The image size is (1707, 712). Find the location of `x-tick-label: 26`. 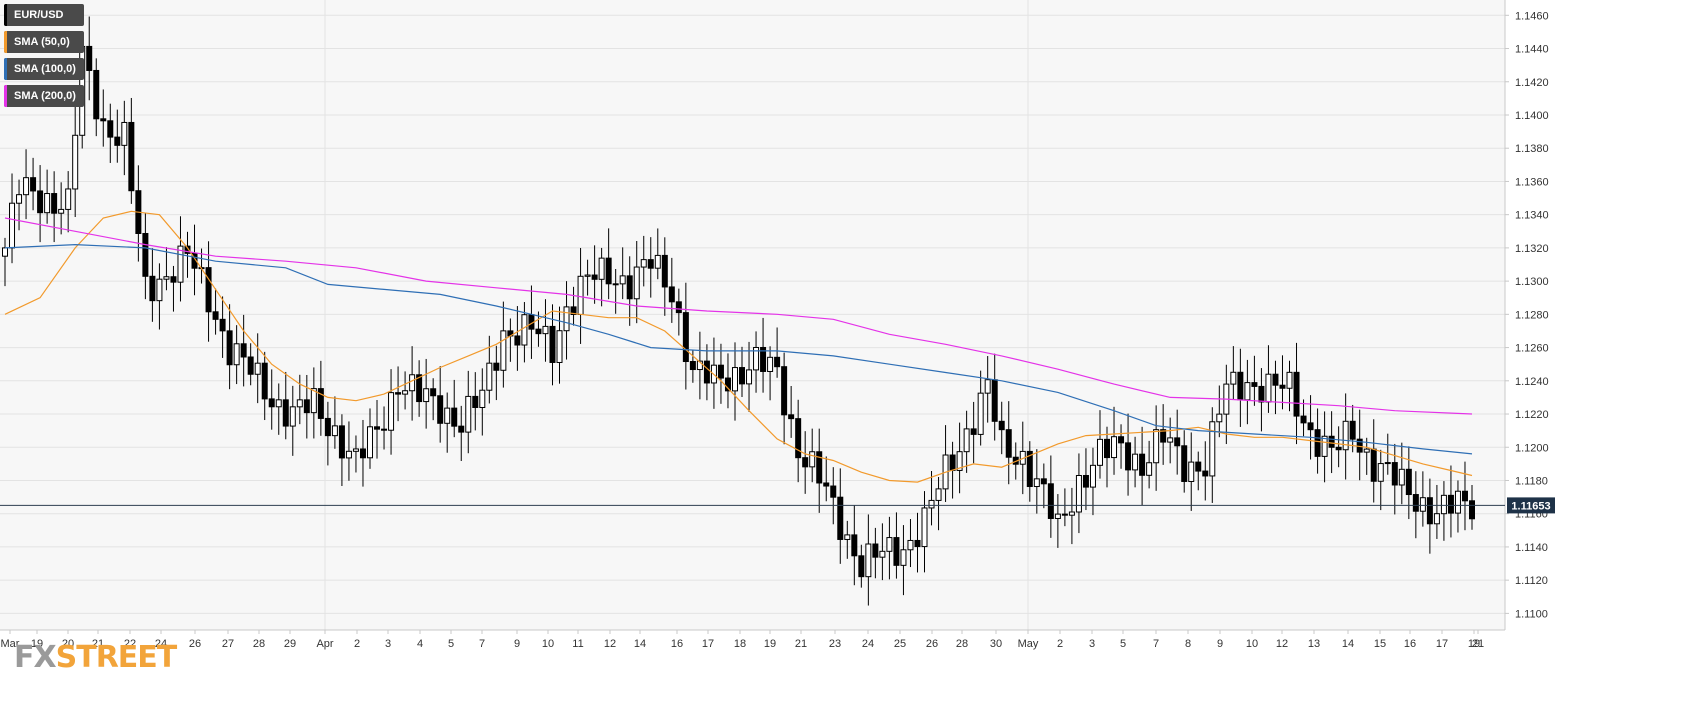

x-tick-label: 26 is located at coordinates (195, 644).